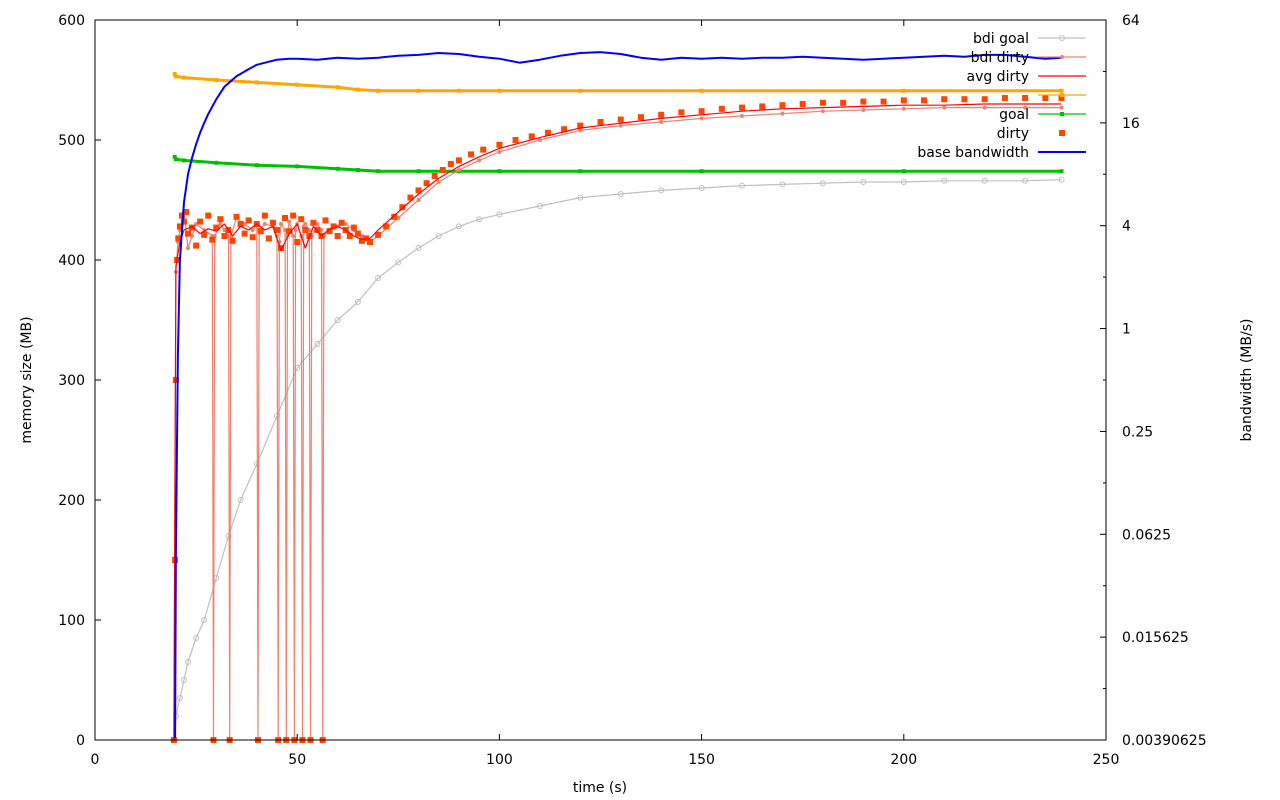  I want to click on x-tick-label: 200, so click(903, 760).